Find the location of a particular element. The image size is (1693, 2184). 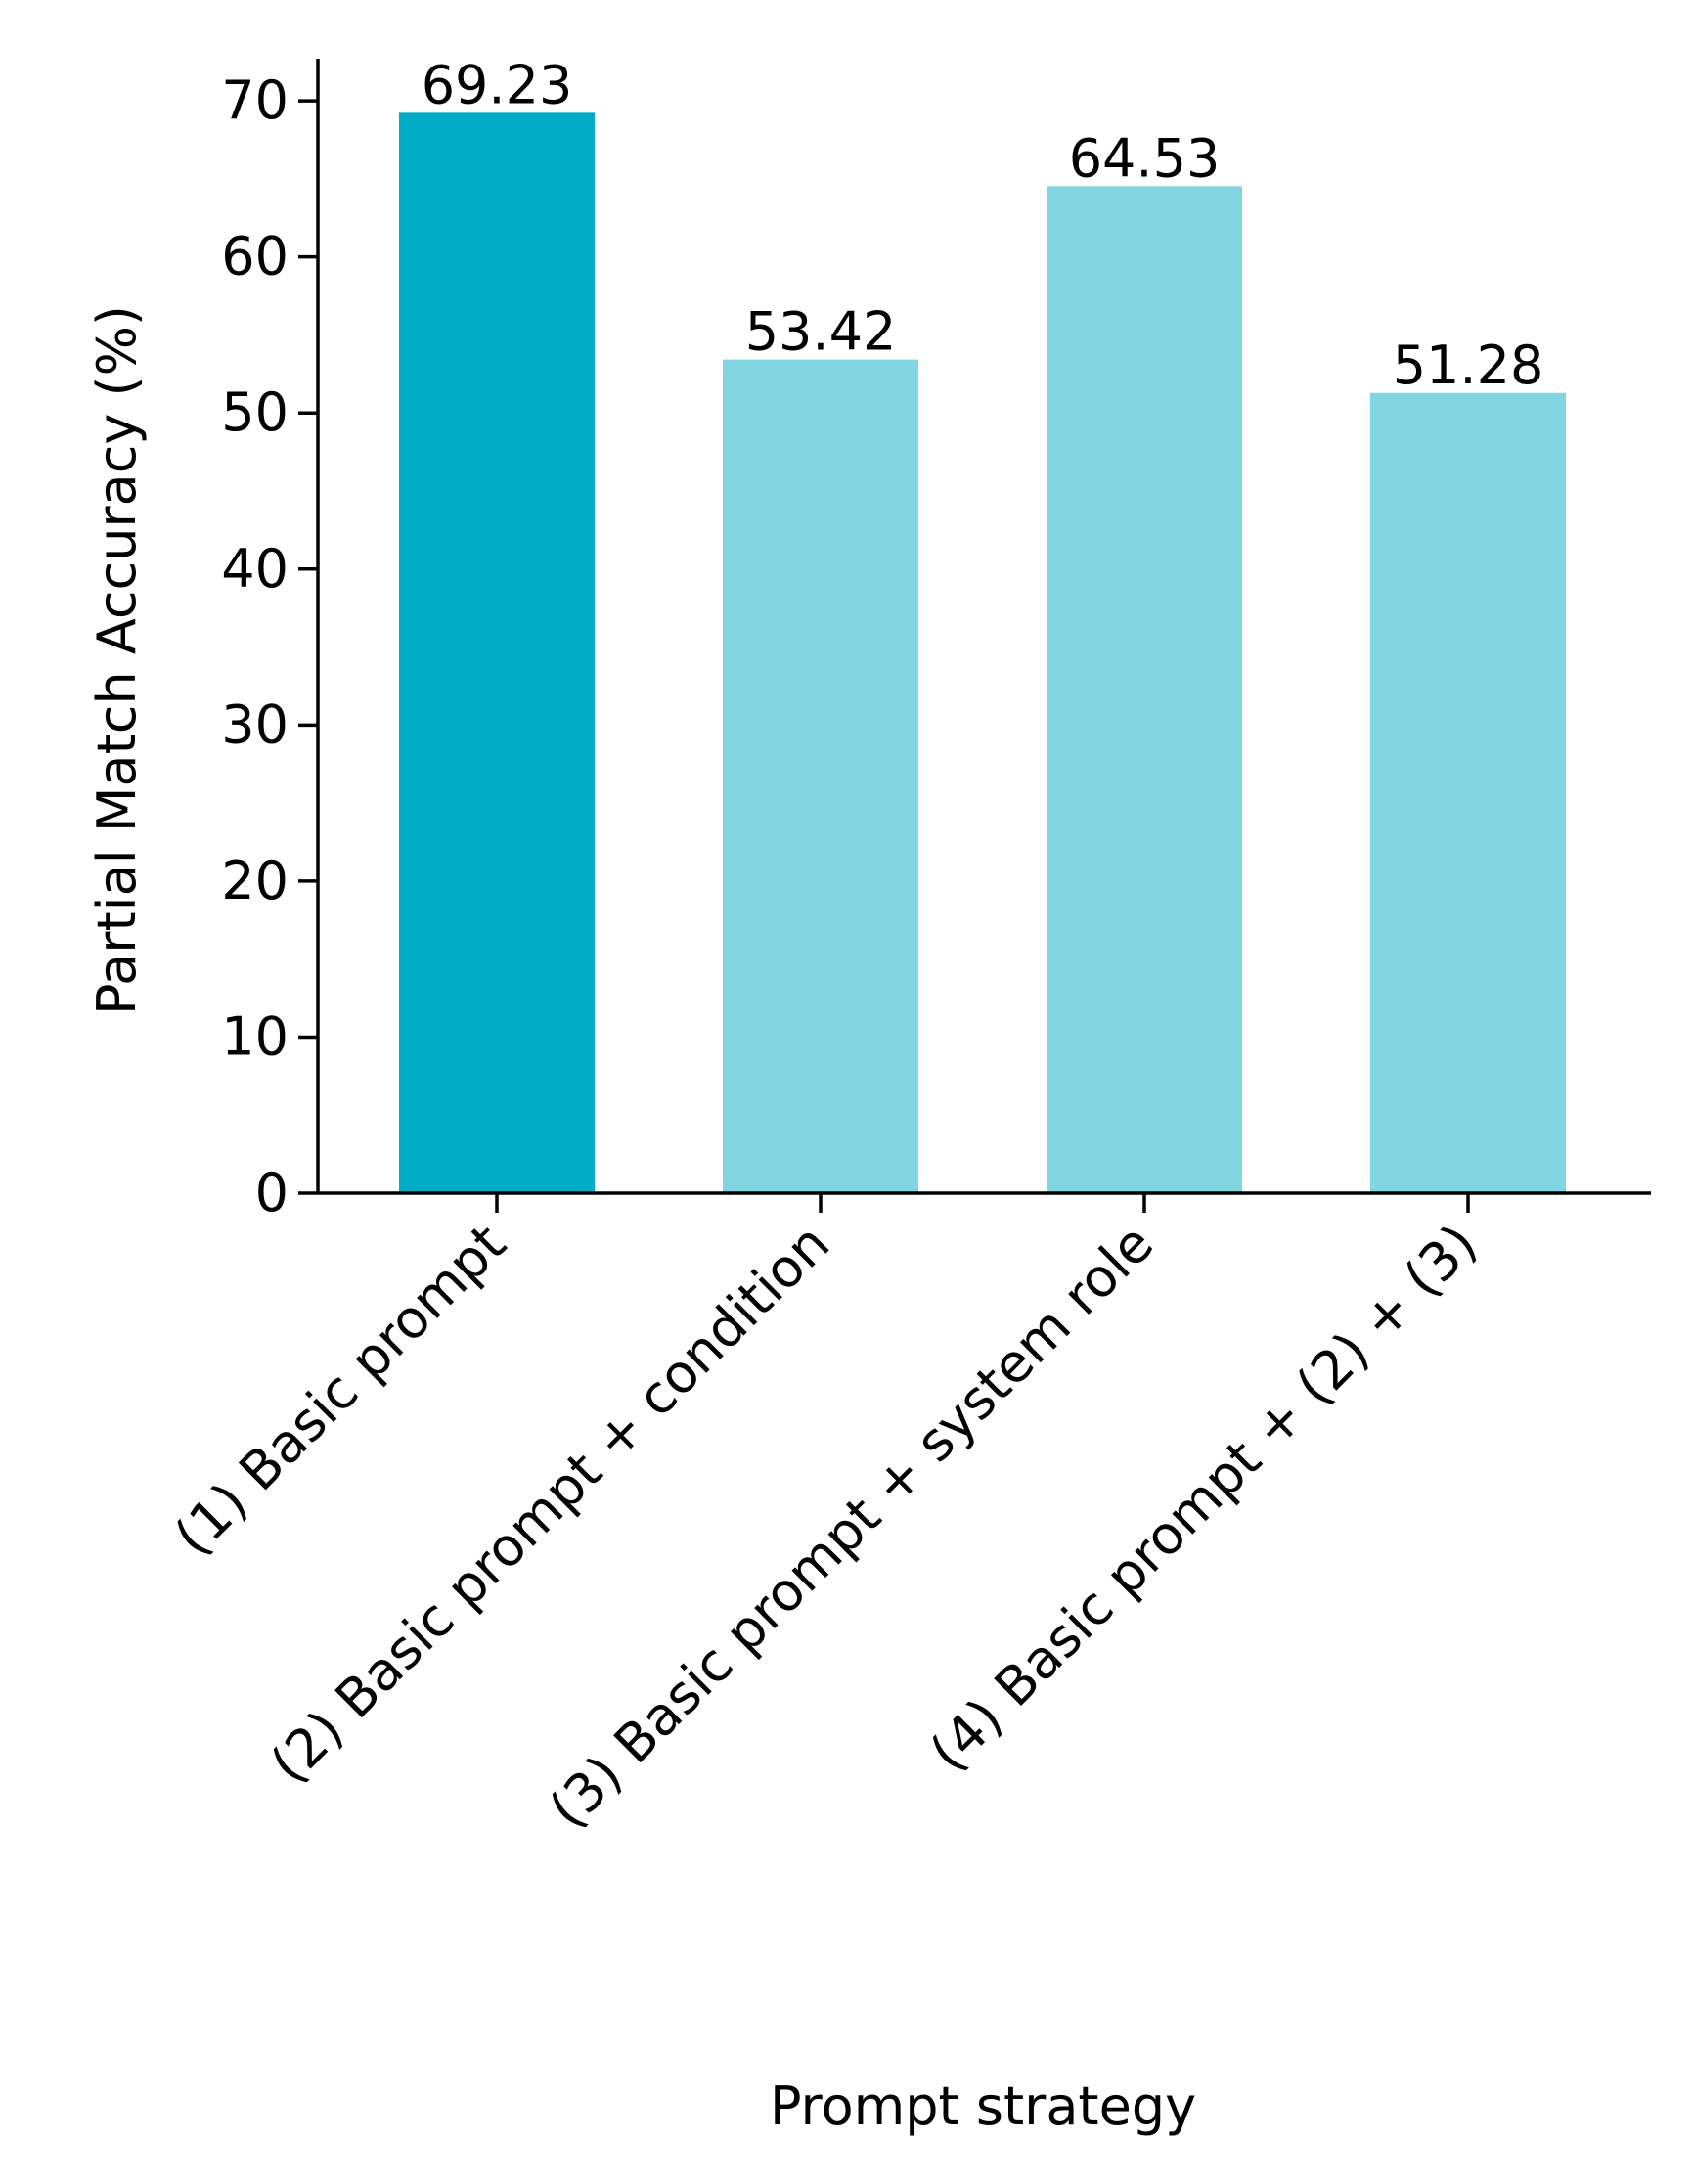

x-axis-title: Prompt strategy is located at coordinates (983, 2106).